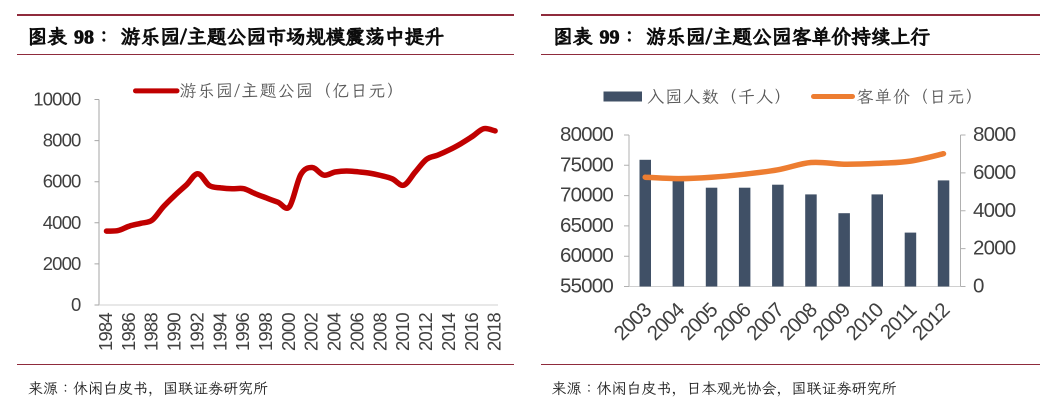 The width and height of the screenshot is (1061, 405). I want to click on svg-text: 2008, so click(379, 332).